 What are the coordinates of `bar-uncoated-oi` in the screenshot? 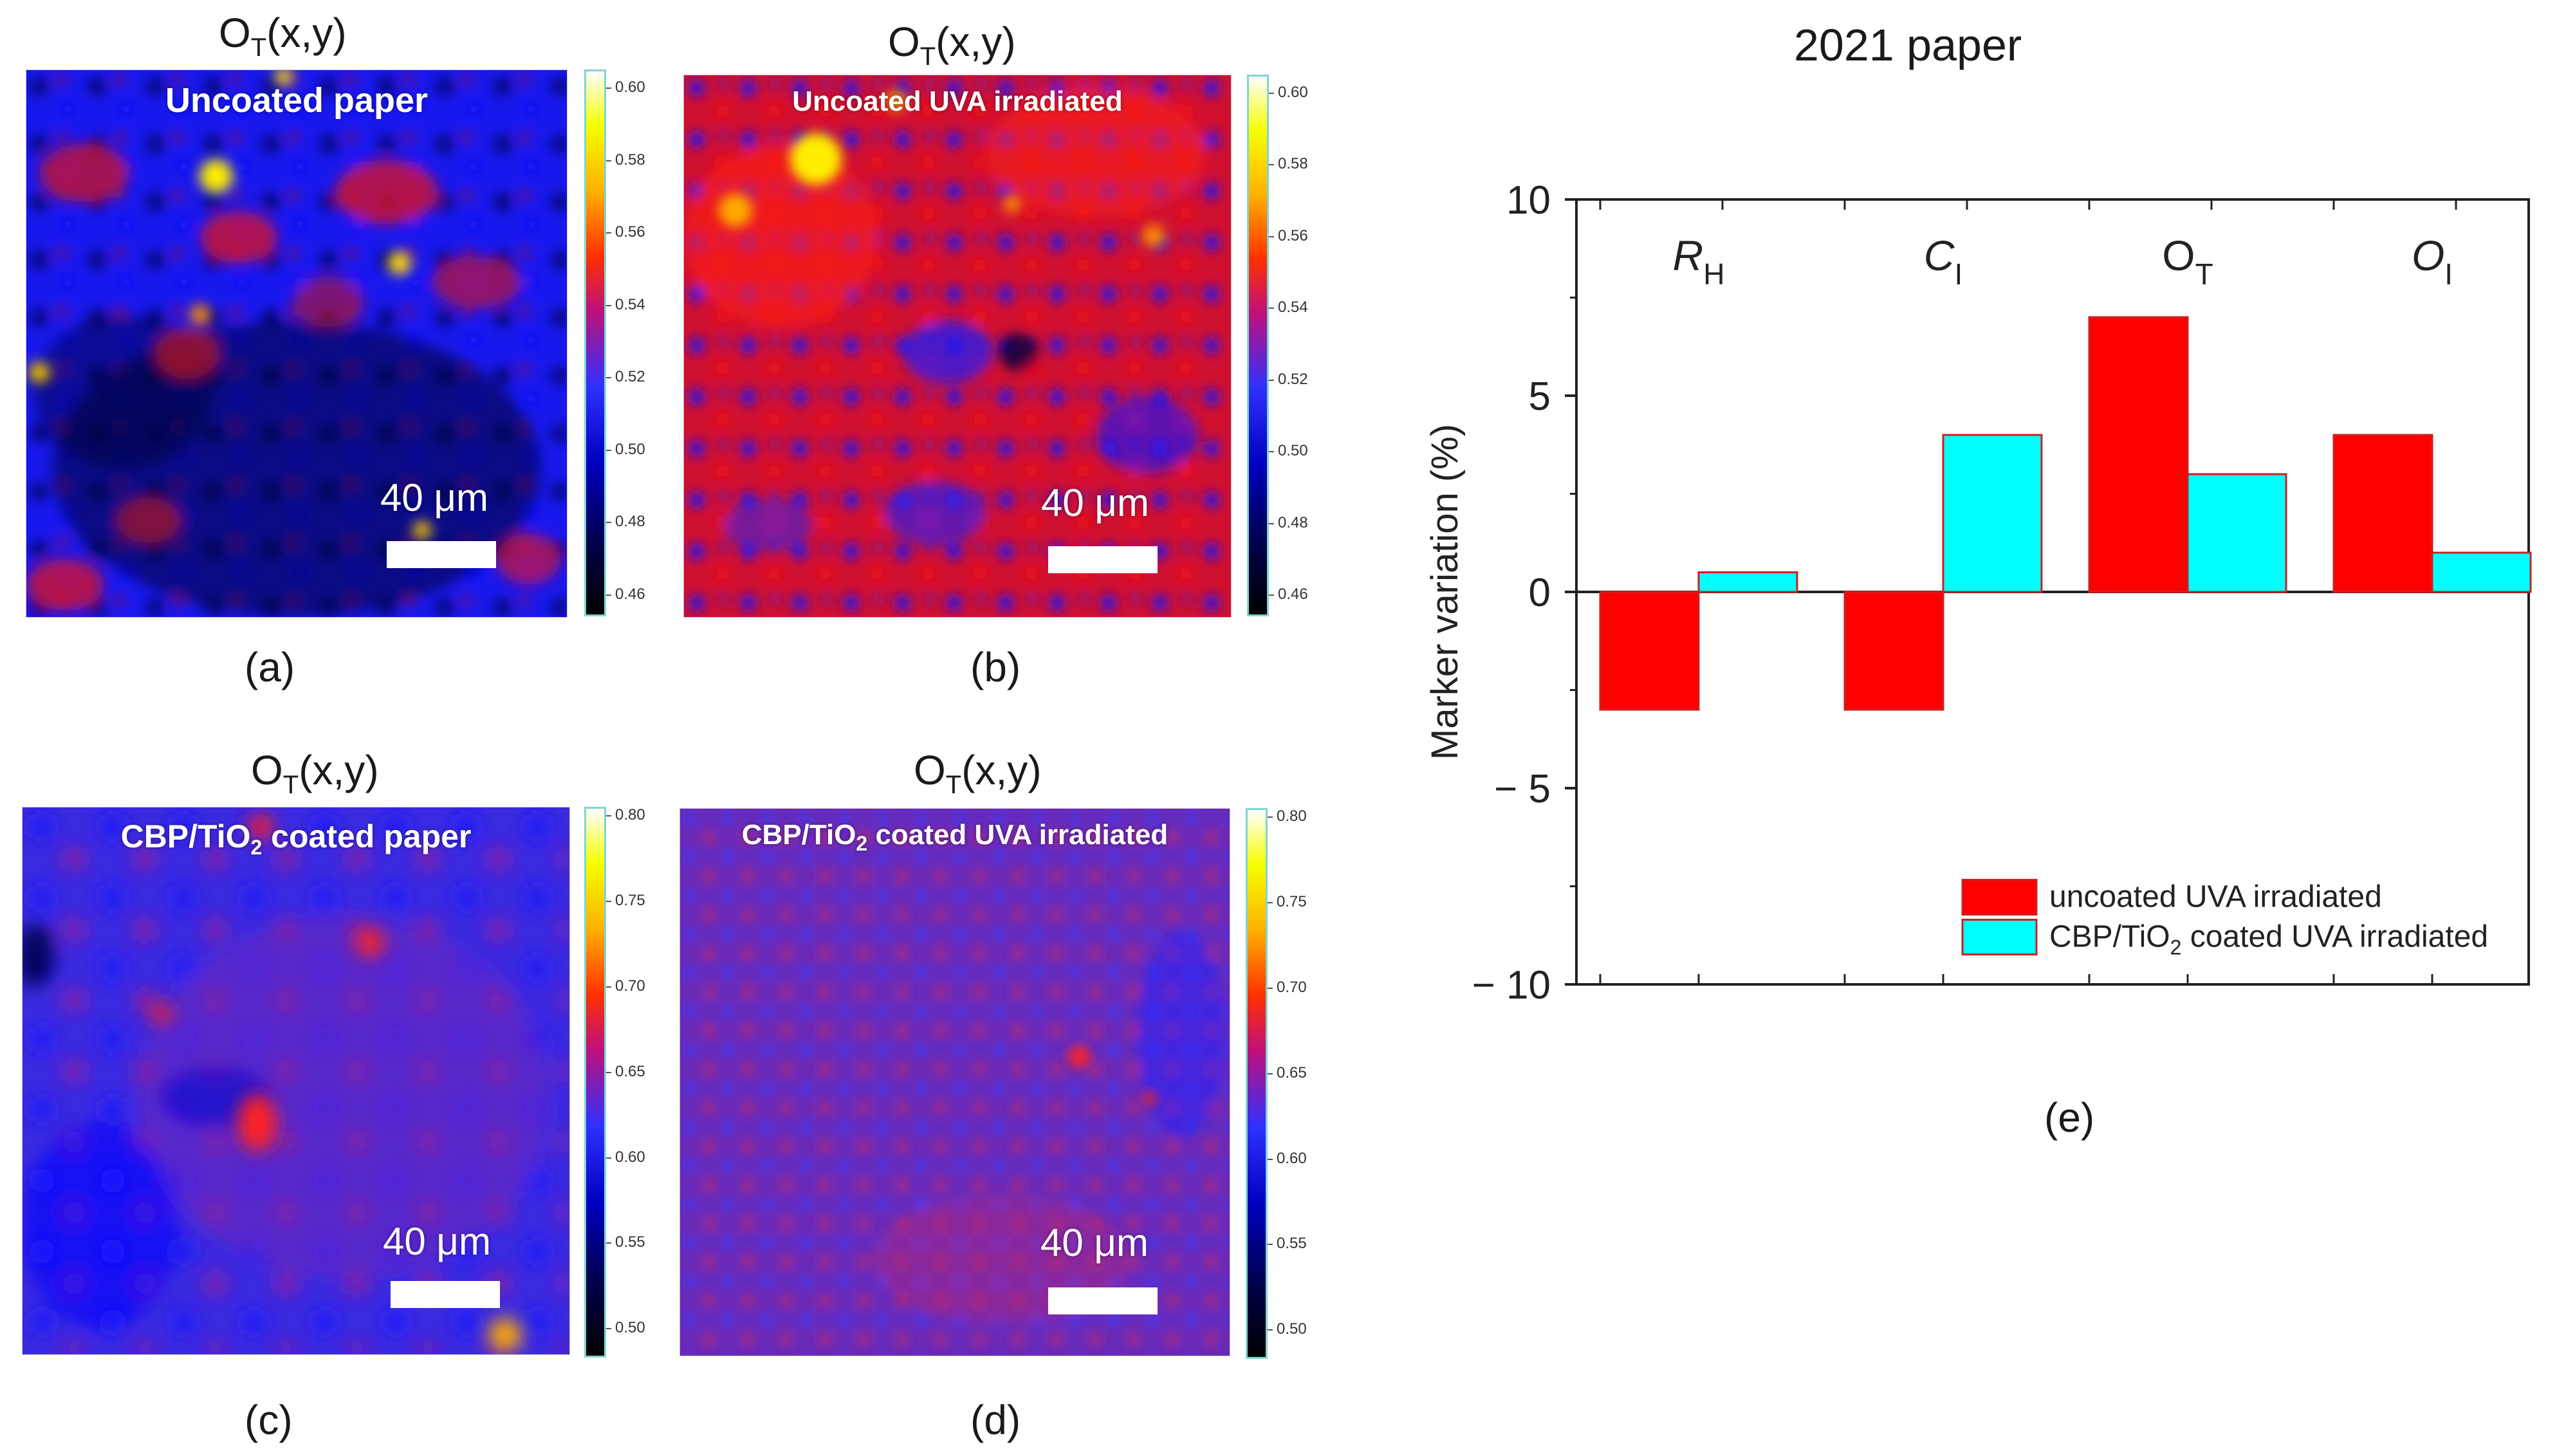 It's located at (2382, 513).